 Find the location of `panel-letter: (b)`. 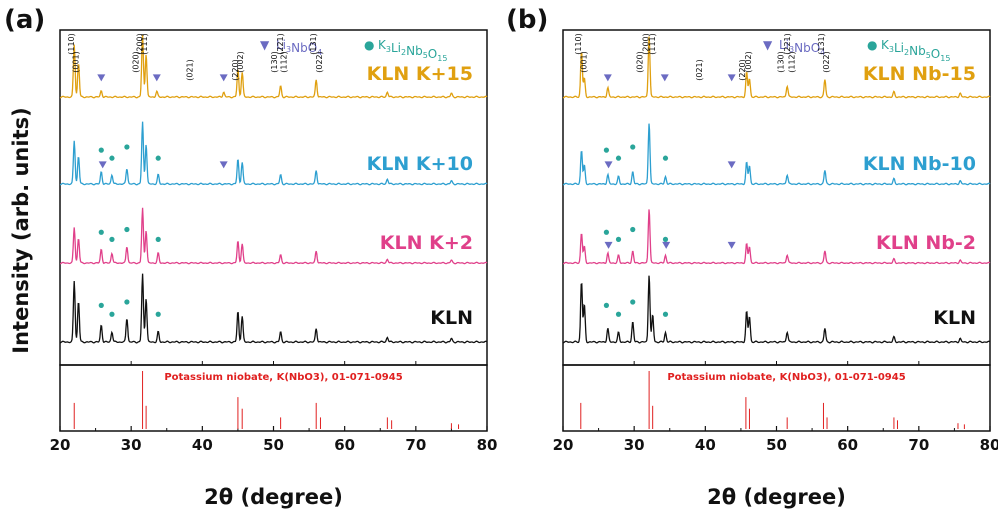

panel-letter: (b) is located at coordinates (527, 20).